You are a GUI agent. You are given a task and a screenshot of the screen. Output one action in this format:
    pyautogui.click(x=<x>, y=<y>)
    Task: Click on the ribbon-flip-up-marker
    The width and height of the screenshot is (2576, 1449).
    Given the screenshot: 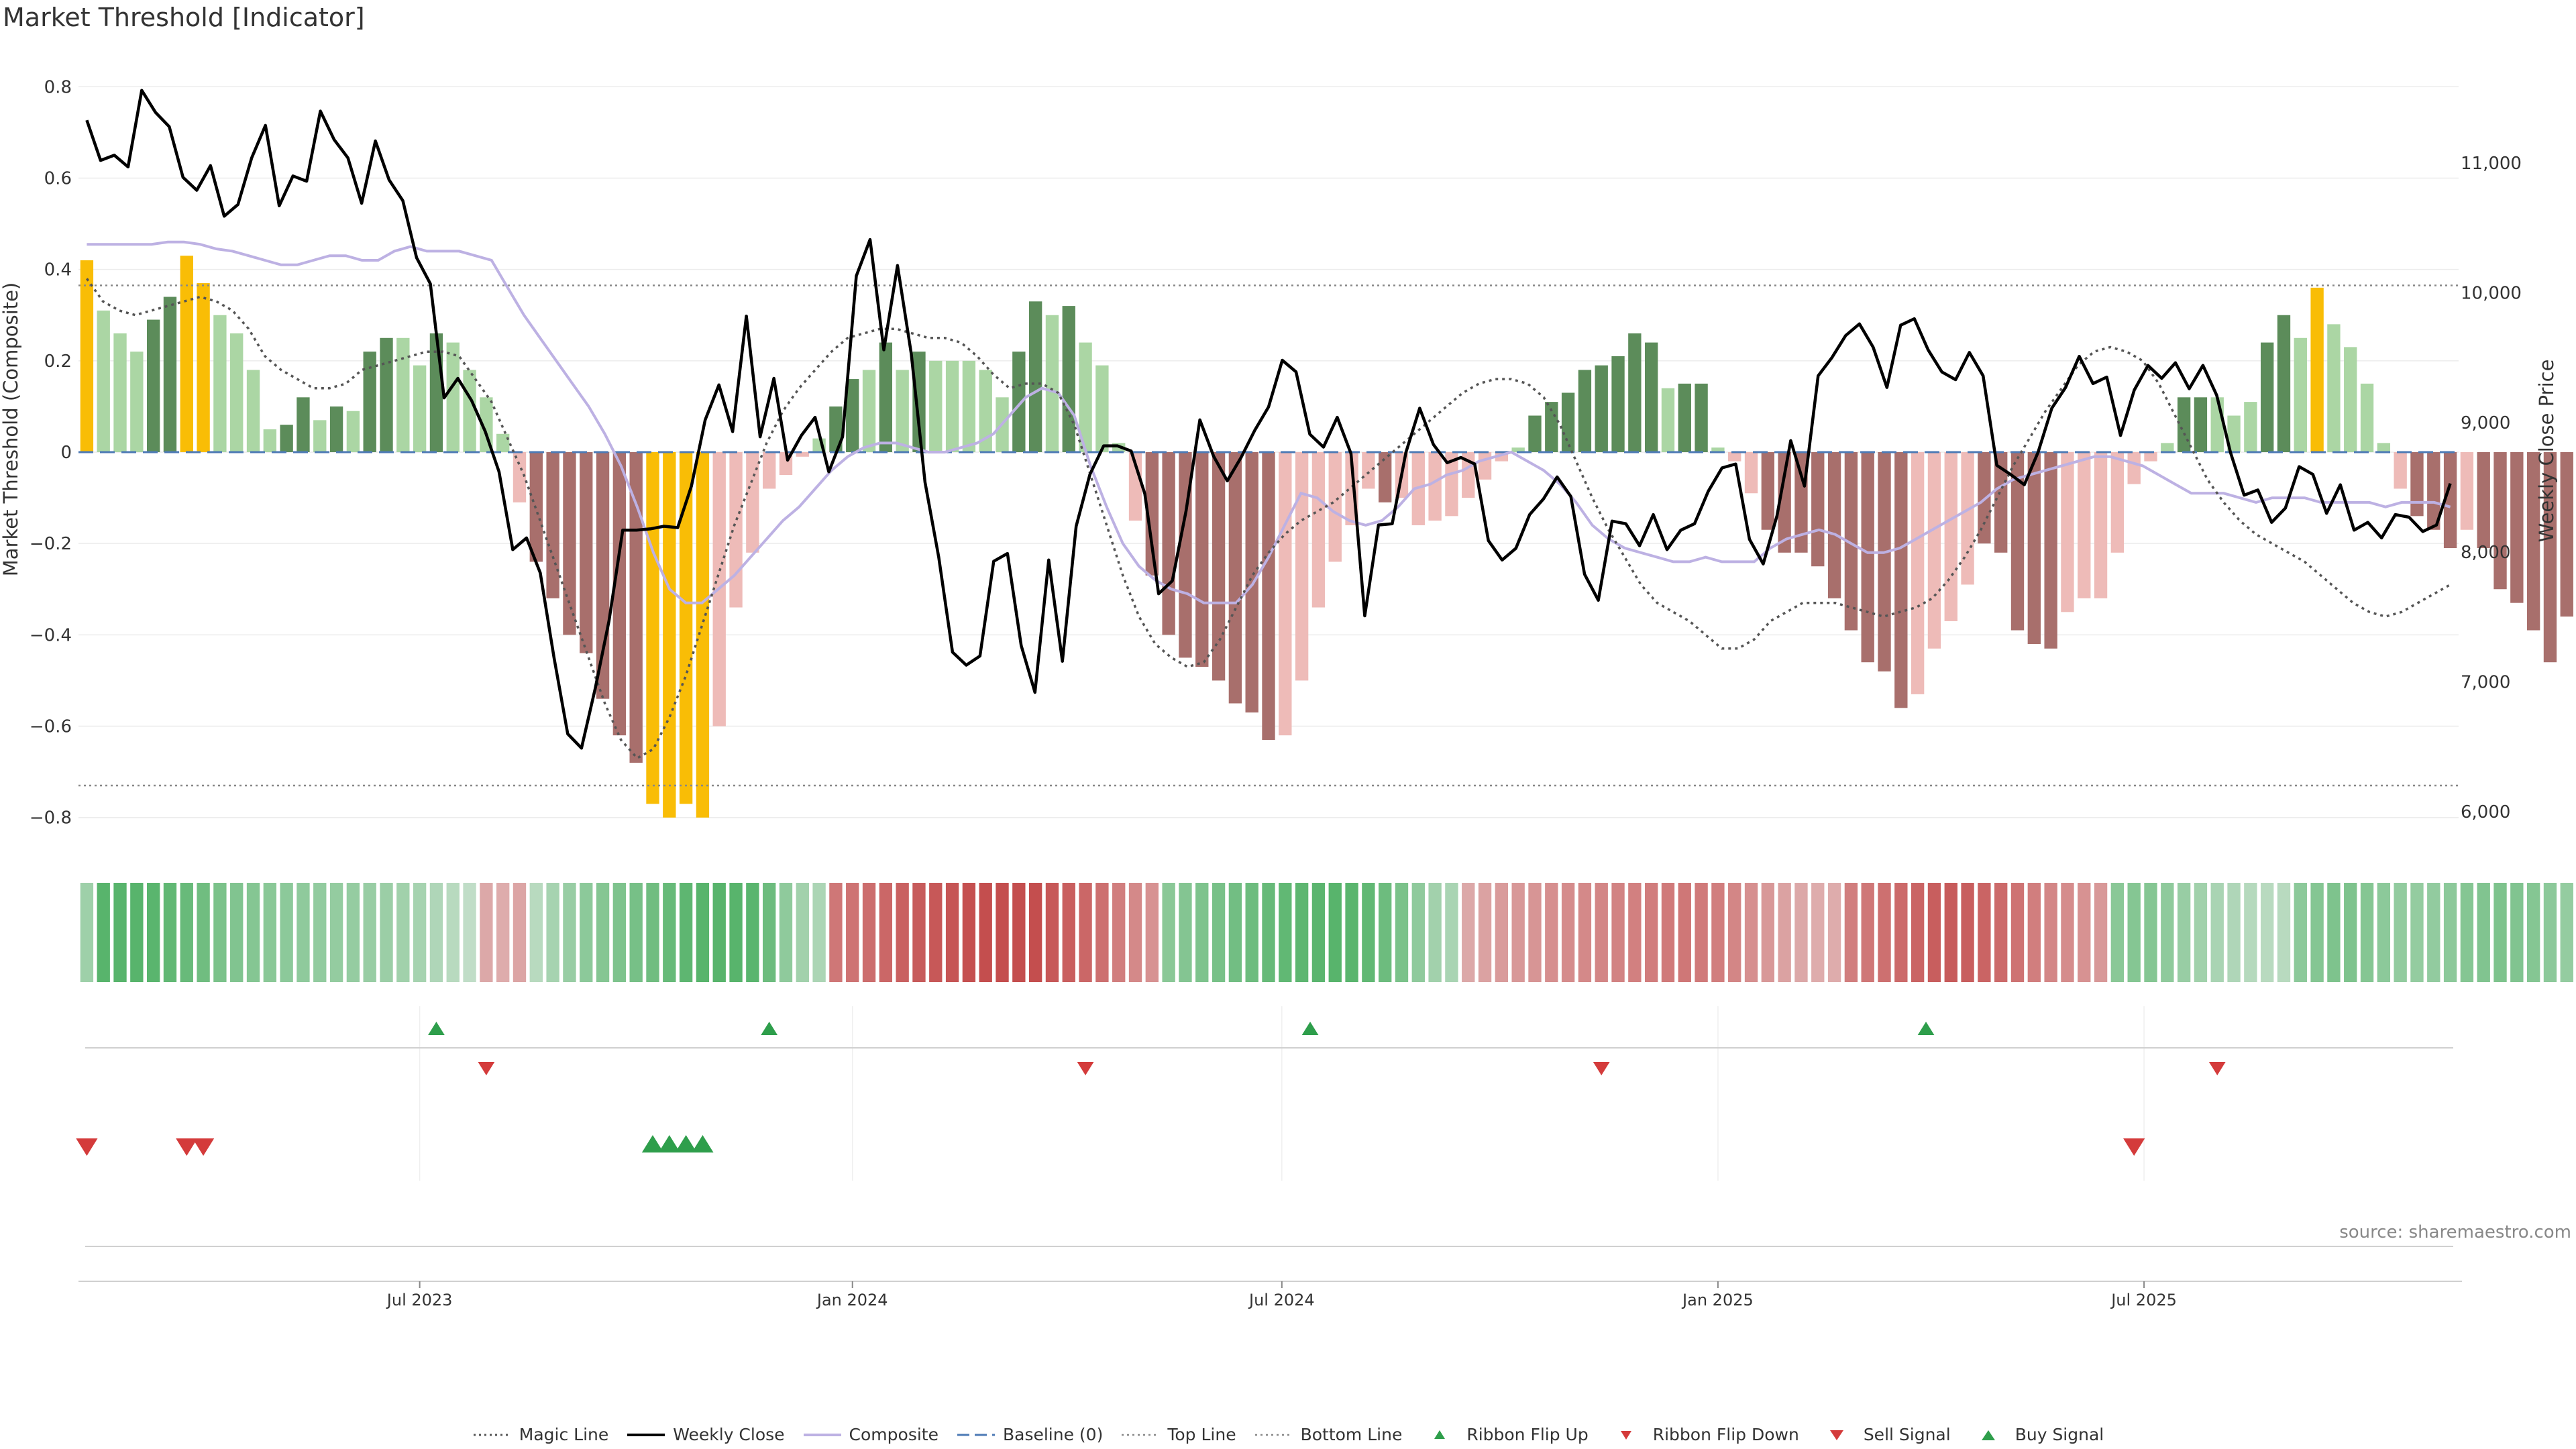 What is the action you would take?
    pyautogui.click(x=769, y=1028)
    